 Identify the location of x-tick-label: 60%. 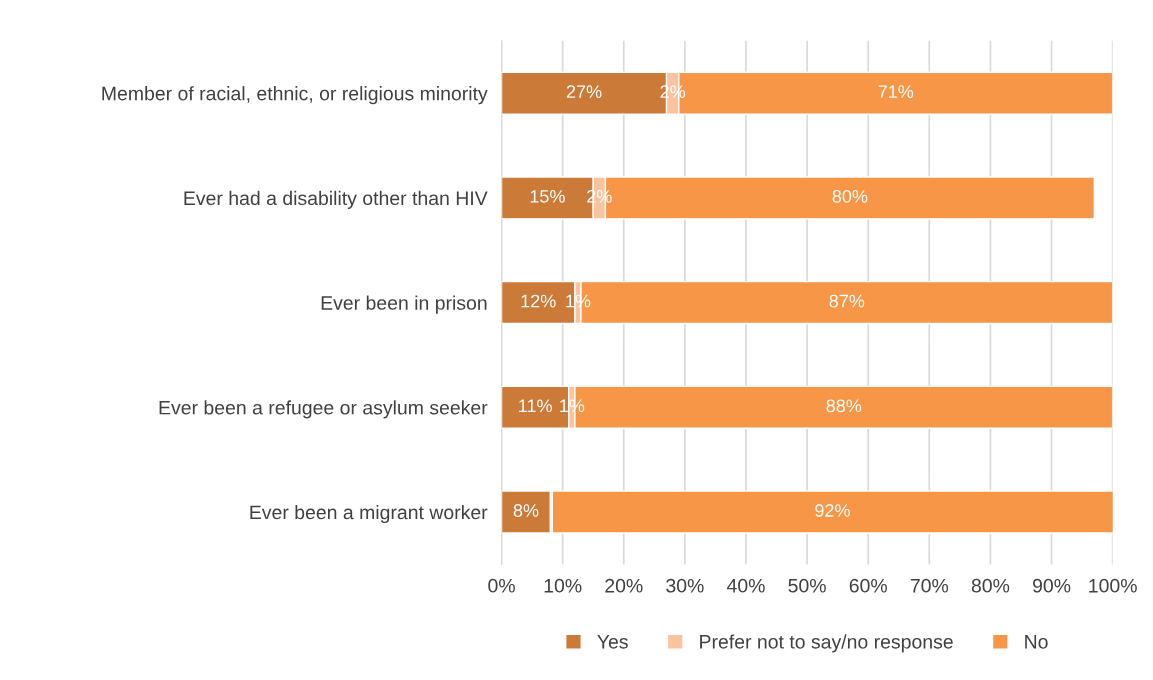
(868, 585).